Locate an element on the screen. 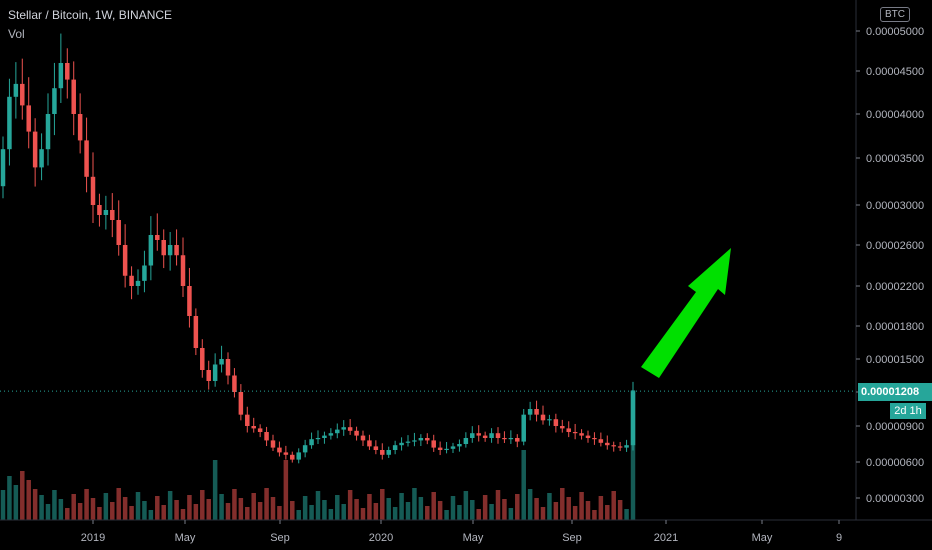  x-tick-label: 2021 is located at coordinates (666, 538).